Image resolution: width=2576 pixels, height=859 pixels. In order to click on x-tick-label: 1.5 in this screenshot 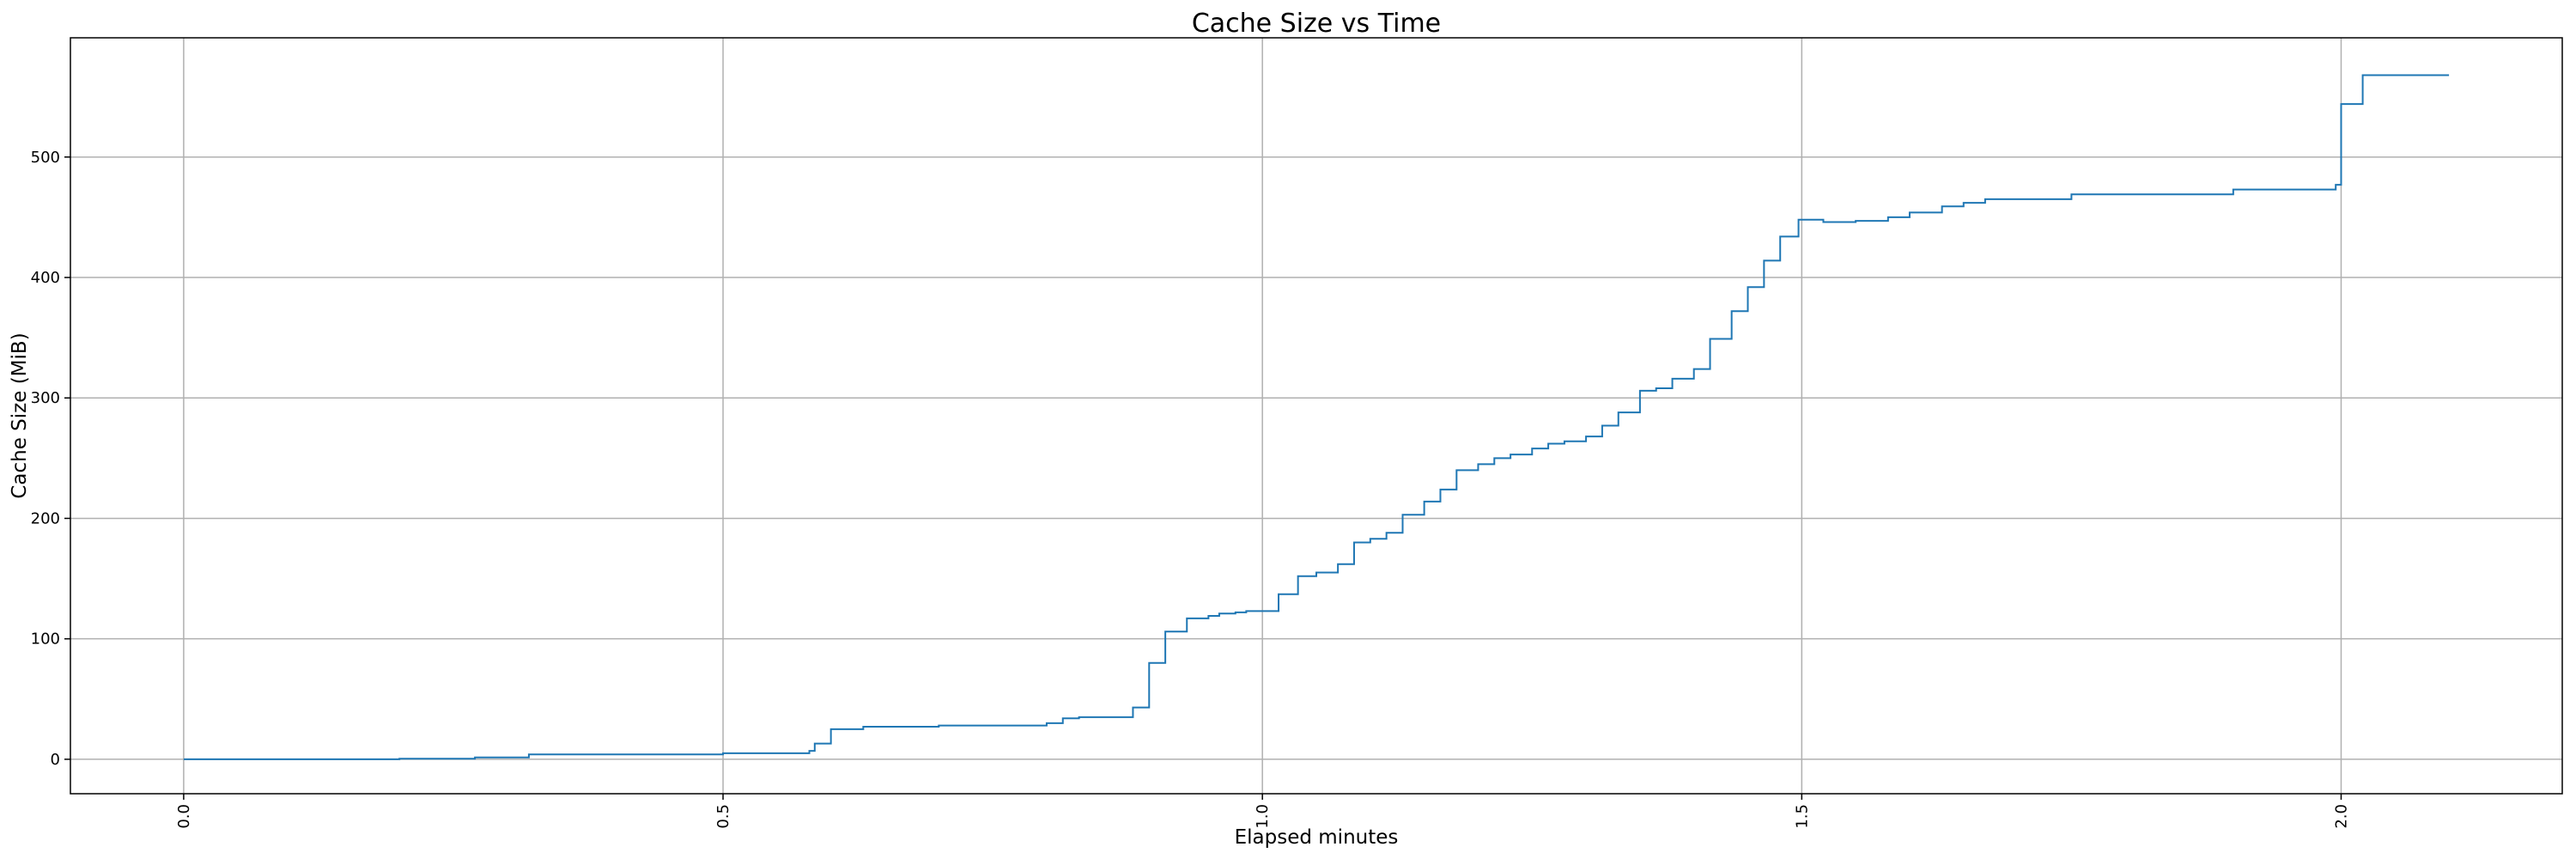, I will do `click(1802, 816)`.